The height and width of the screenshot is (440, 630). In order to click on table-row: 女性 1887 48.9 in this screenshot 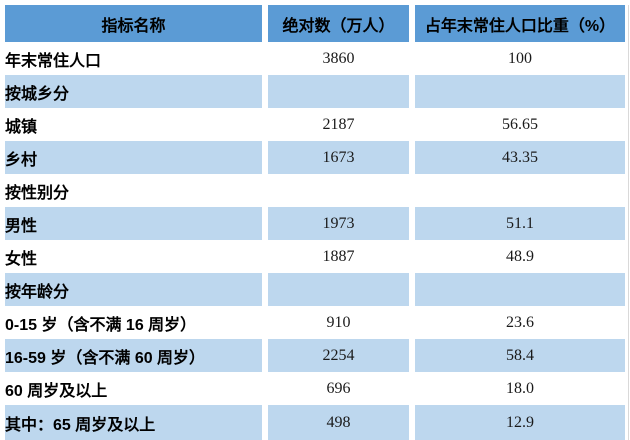, I will do `click(315, 256)`.